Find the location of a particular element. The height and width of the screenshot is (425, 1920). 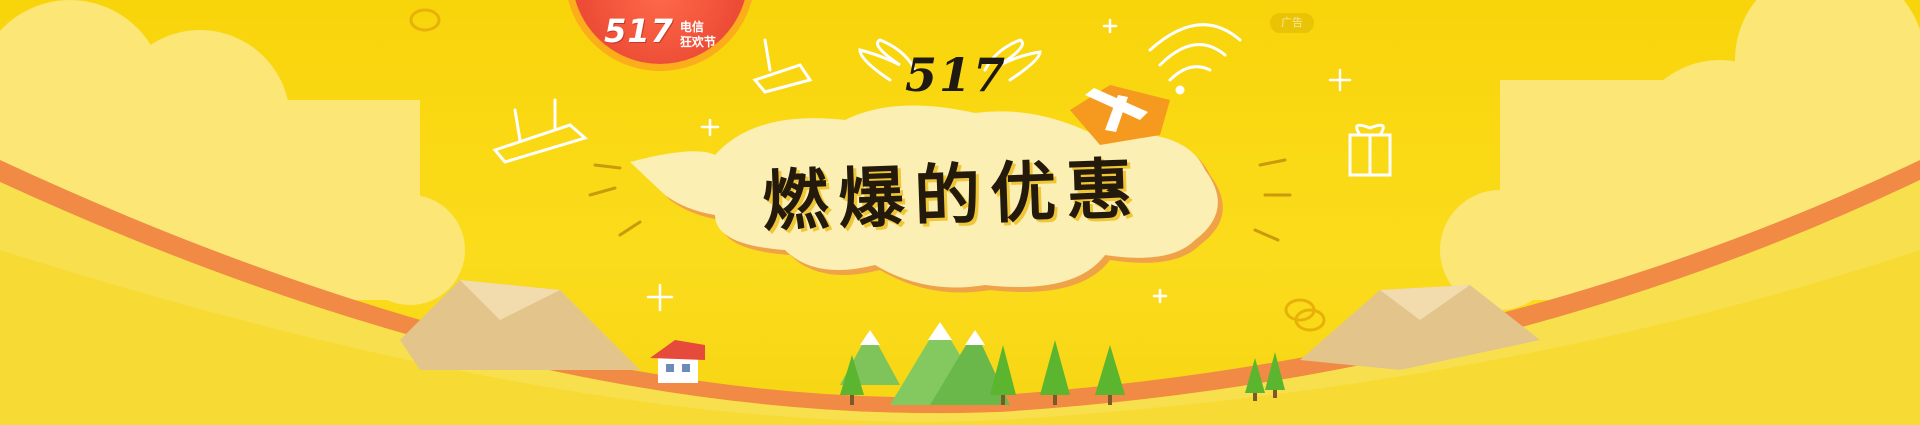

speech-cloud is located at coordinates (926, 199).